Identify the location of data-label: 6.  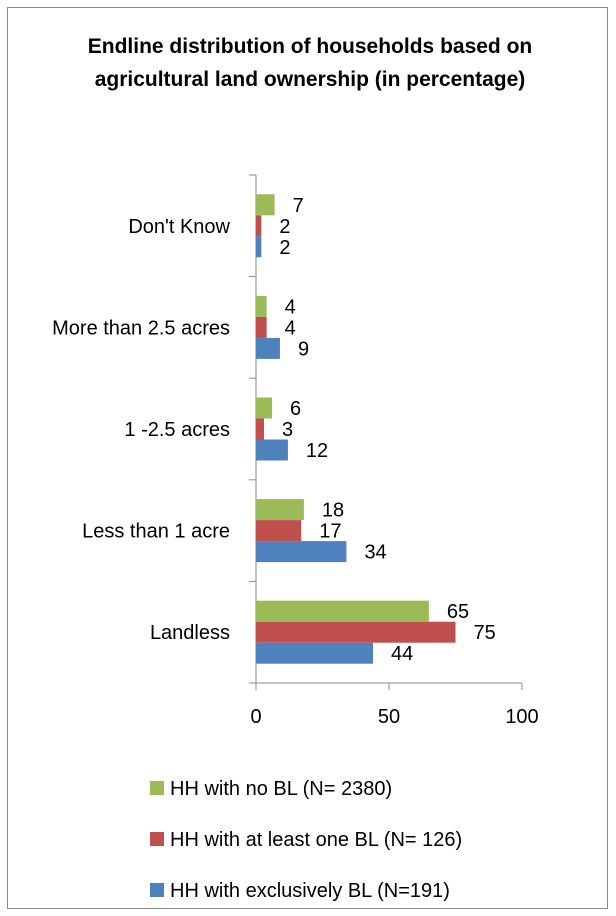
(295, 409).